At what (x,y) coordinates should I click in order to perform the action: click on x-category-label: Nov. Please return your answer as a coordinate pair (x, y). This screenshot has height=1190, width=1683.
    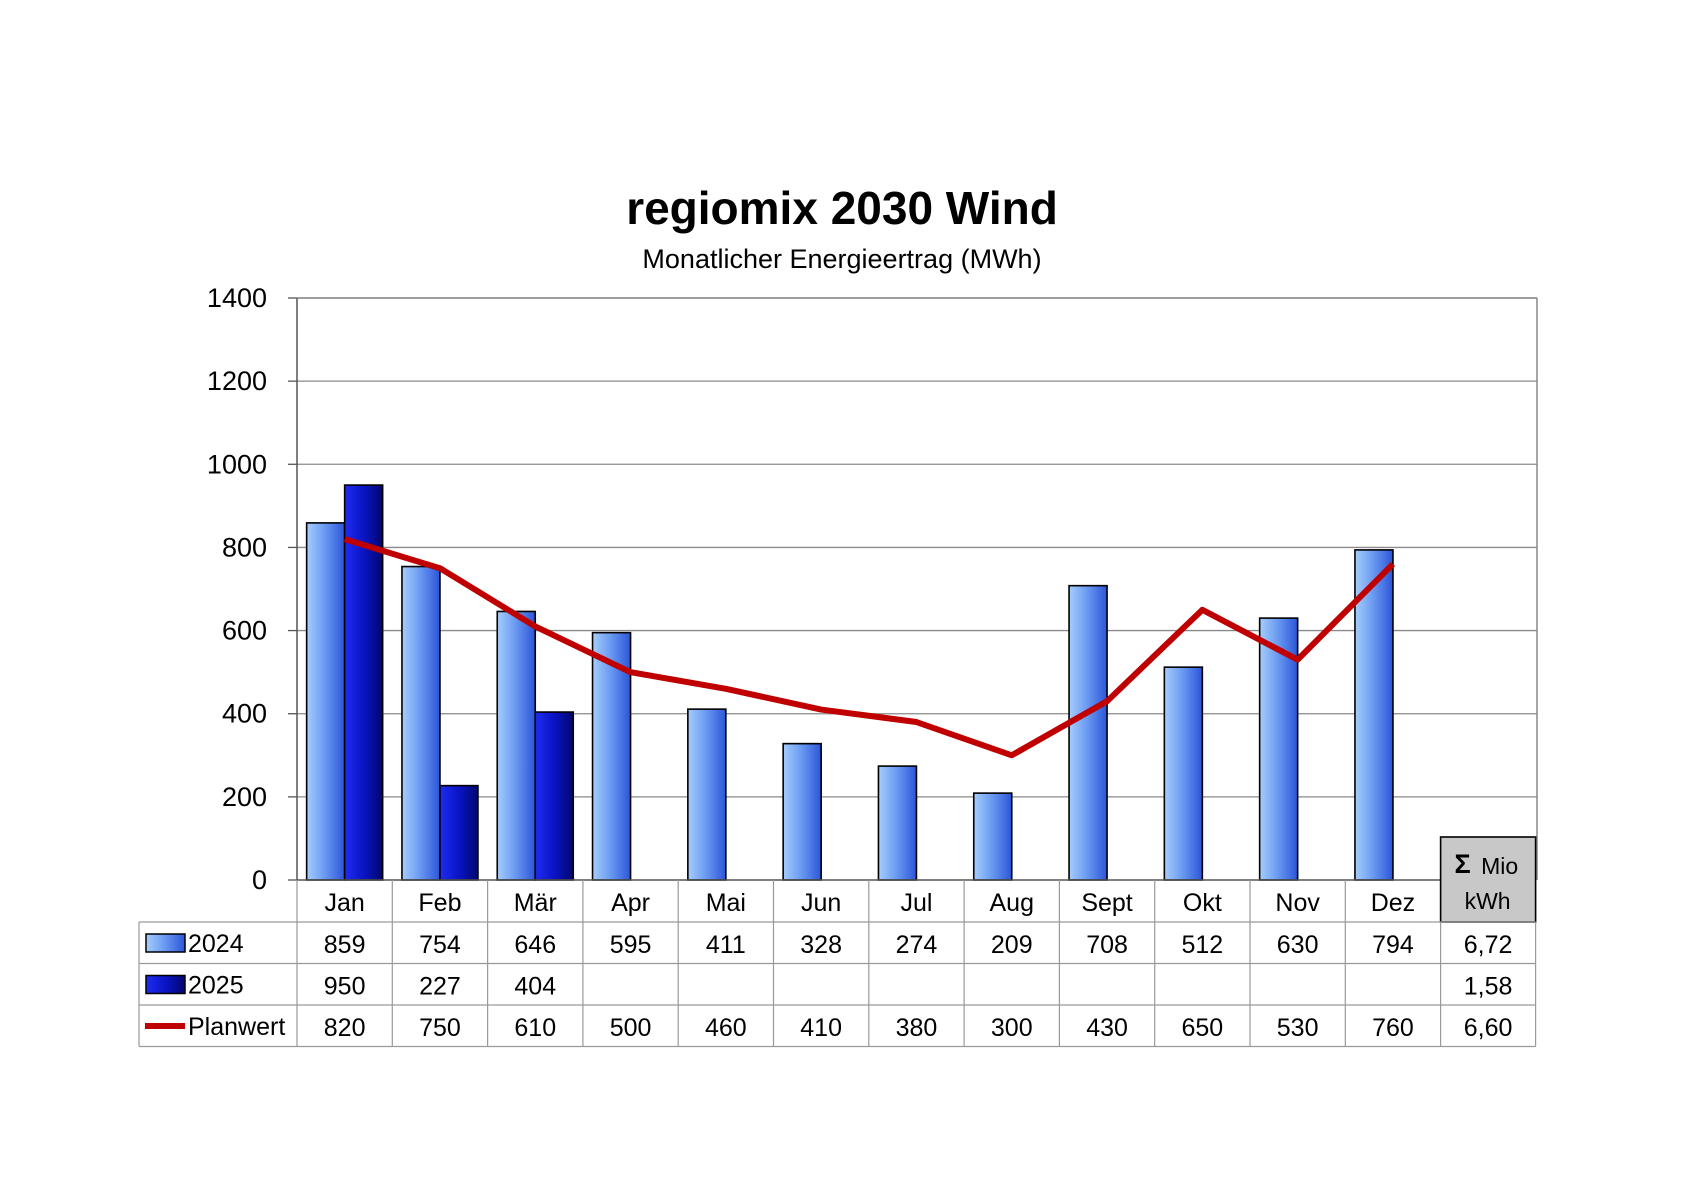
    Looking at the image, I should click on (1297, 903).